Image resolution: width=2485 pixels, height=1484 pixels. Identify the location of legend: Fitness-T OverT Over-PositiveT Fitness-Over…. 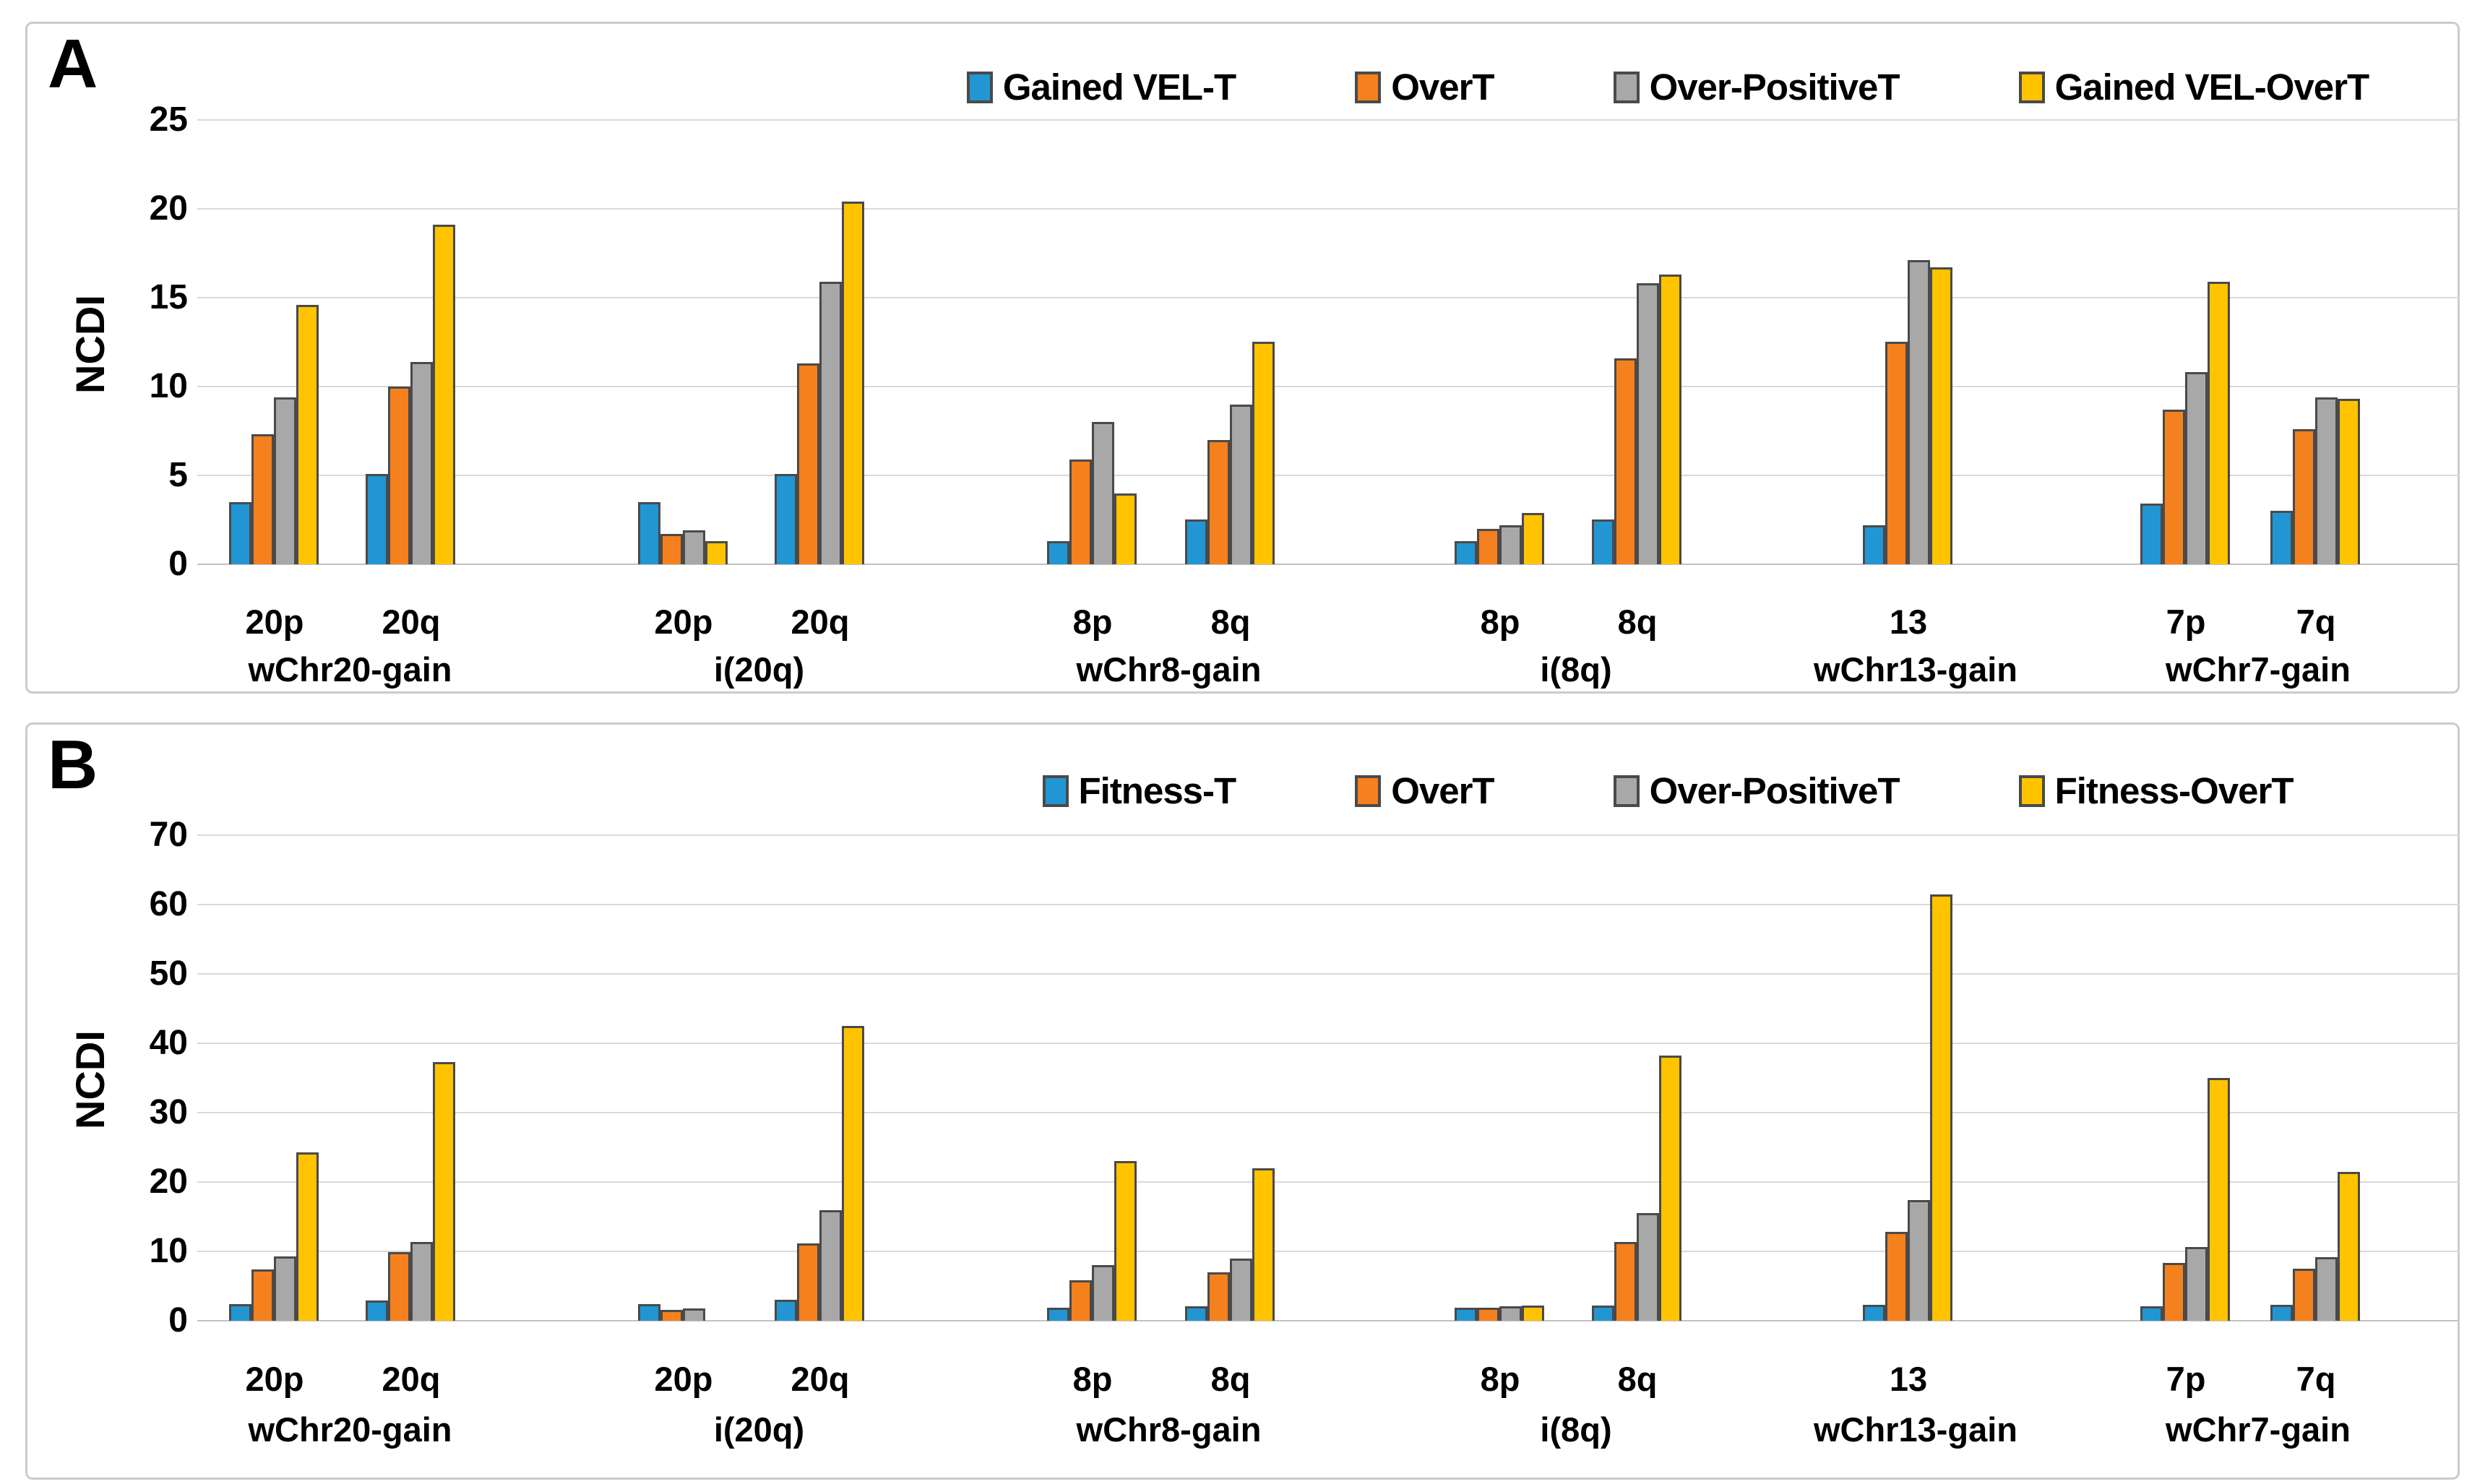
(1667, 790).